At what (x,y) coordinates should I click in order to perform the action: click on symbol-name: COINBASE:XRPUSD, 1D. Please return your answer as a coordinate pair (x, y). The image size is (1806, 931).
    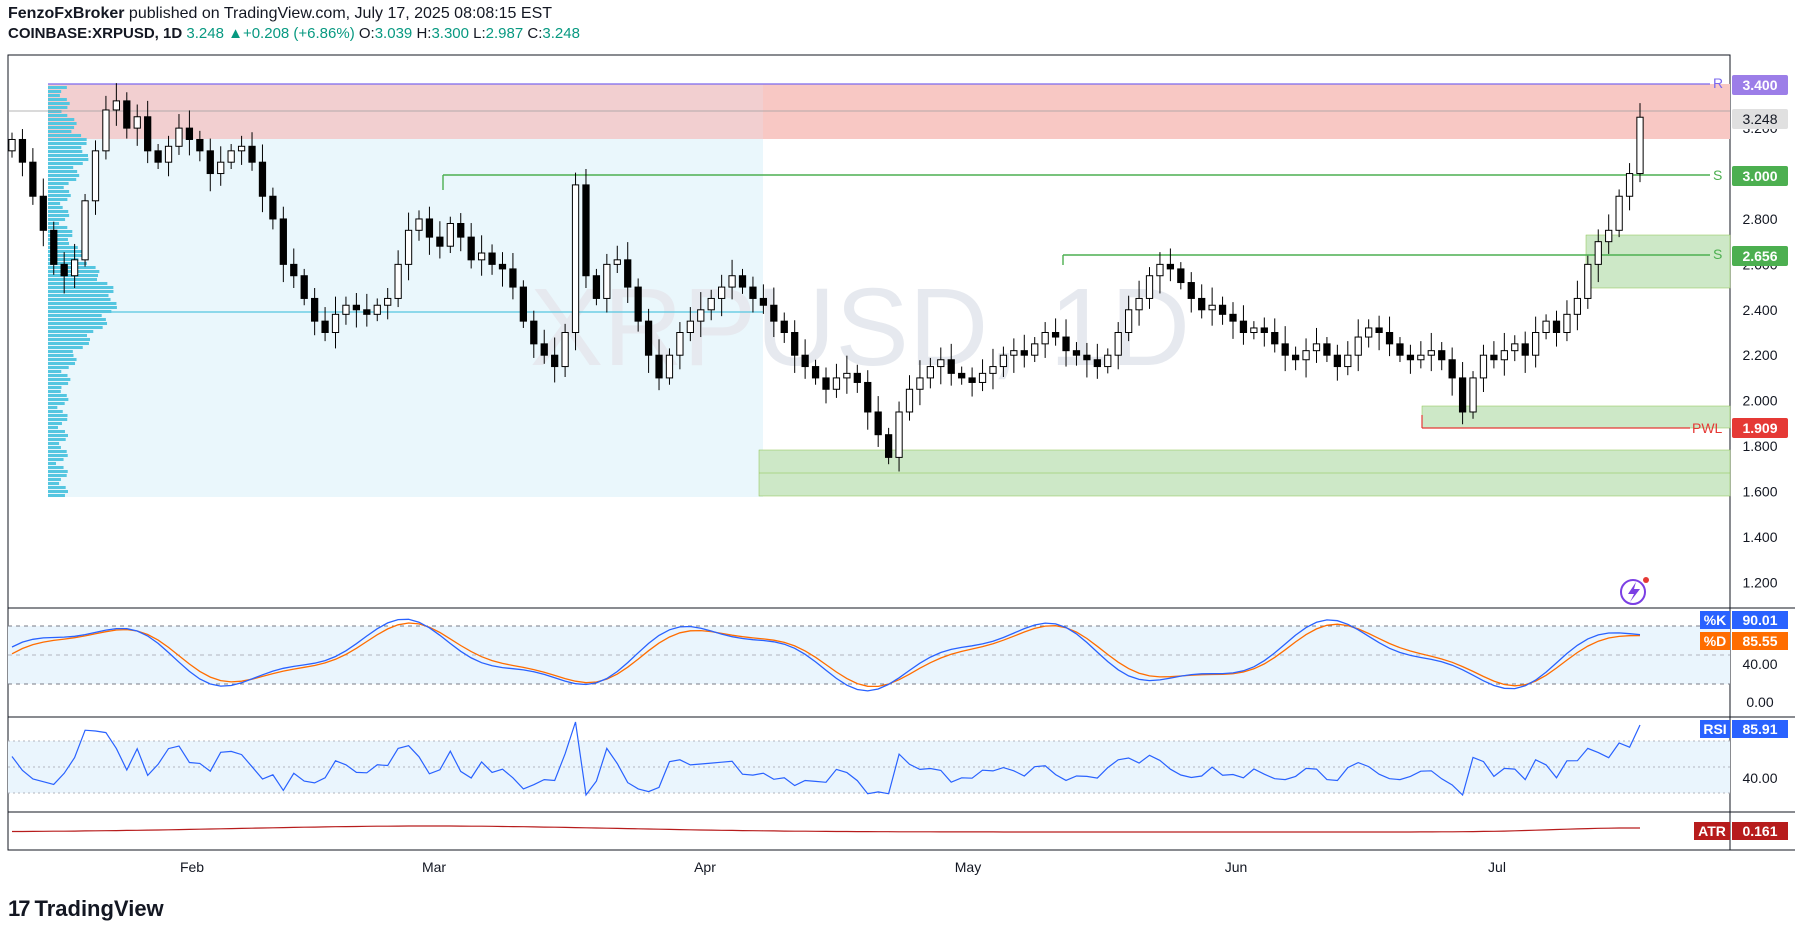
    Looking at the image, I should click on (95, 33).